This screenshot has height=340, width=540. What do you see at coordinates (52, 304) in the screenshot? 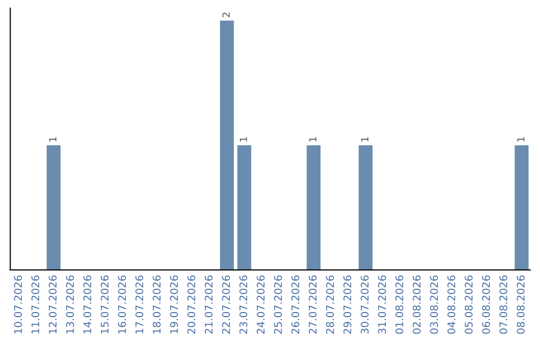
I see `x-tick-label: 12.07.2026` at bounding box center [52, 304].